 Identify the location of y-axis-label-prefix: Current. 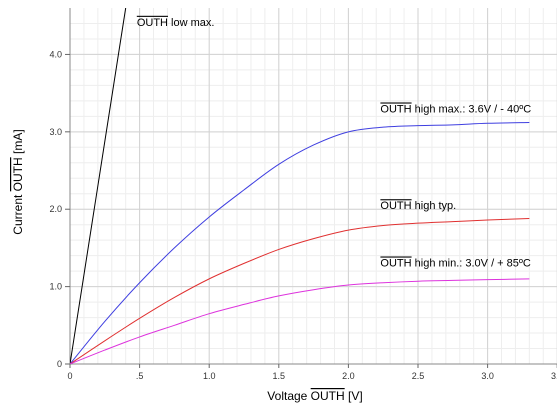
(18, 212).